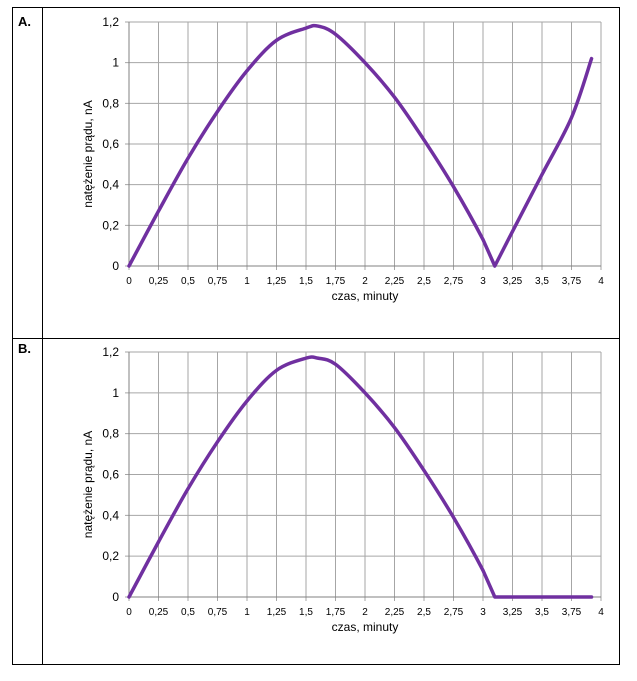 The width and height of the screenshot is (637, 681). What do you see at coordinates (247, 281) in the screenshot?
I see `chart-a-x-tick-label: 1` at bounding box center [247, 281].